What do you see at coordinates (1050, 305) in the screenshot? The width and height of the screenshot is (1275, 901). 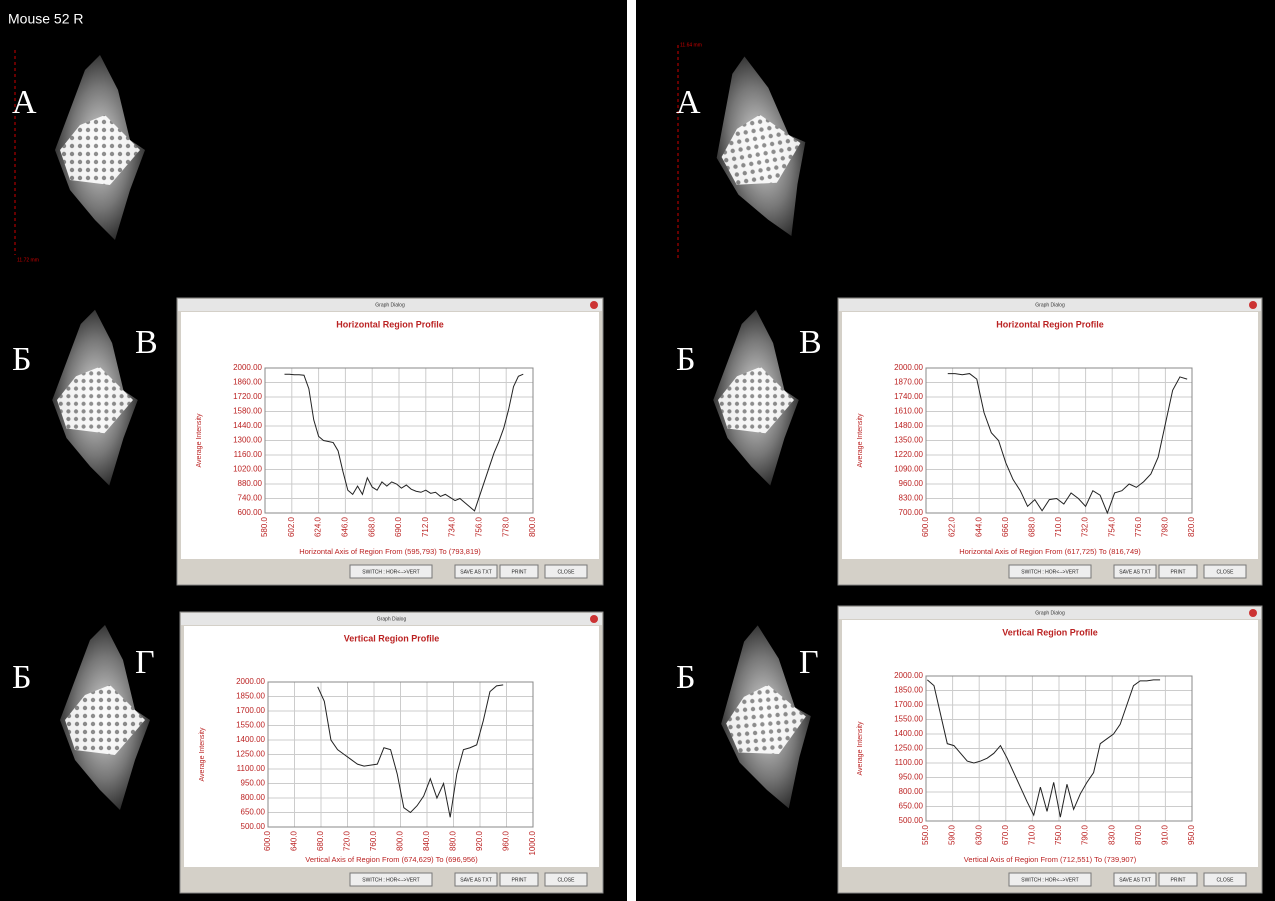 I see `dialog-title: Graph Dialog` at bounding box center [1050, 305].